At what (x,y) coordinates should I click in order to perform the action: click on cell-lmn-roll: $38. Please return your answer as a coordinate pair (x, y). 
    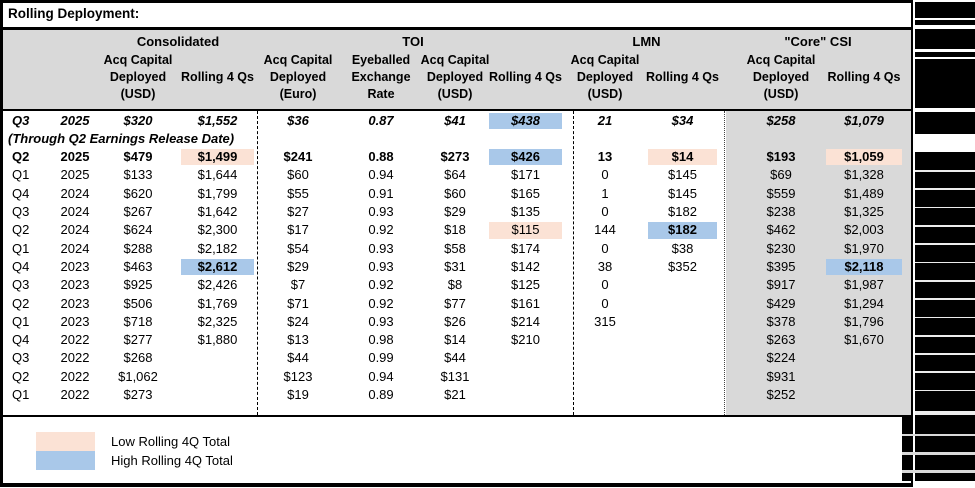
    Looking at the image, I should click on (682, 248).